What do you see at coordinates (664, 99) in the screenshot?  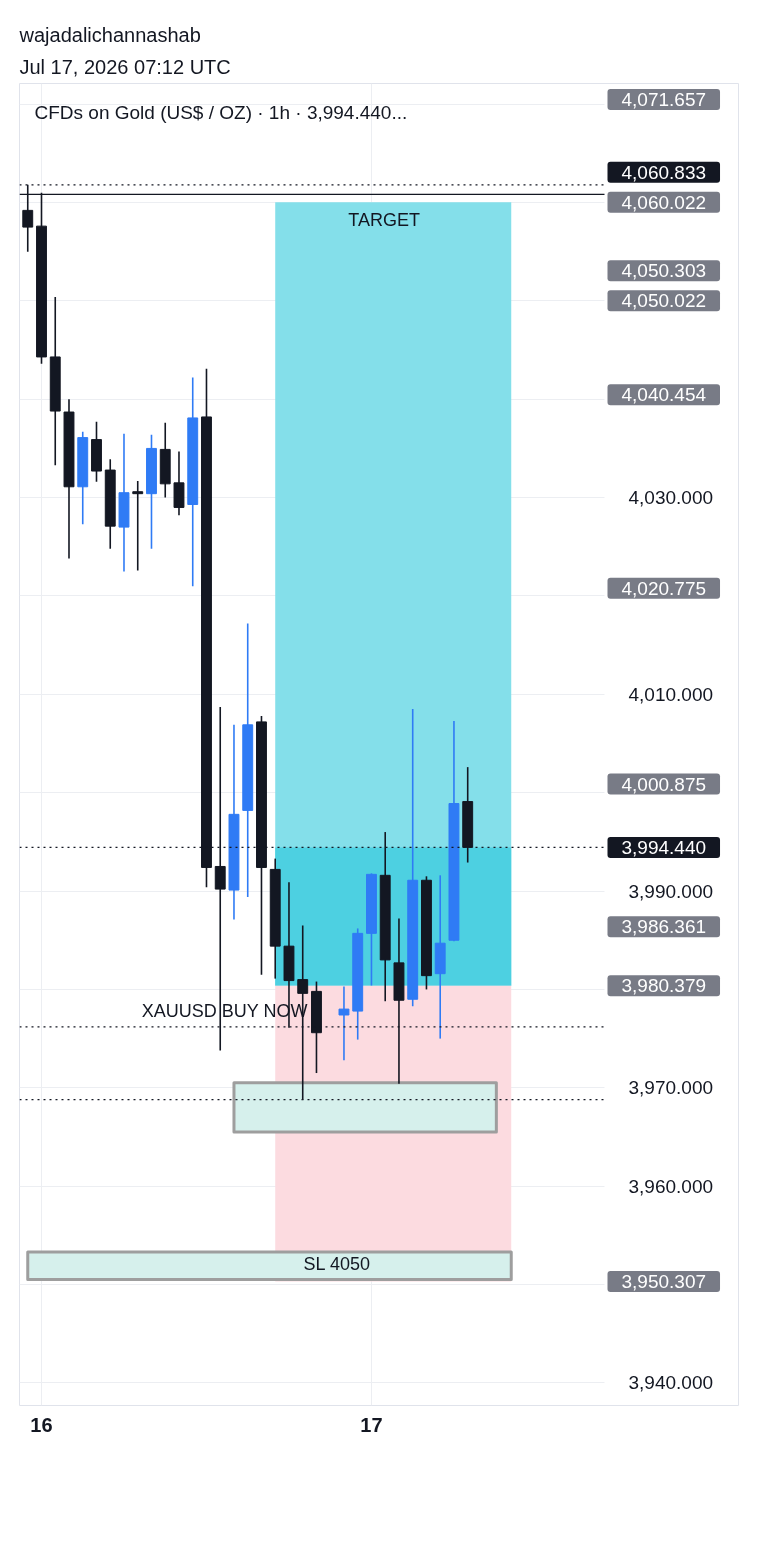 I see `text: 4,071.657` at bounding box center [664, 99].